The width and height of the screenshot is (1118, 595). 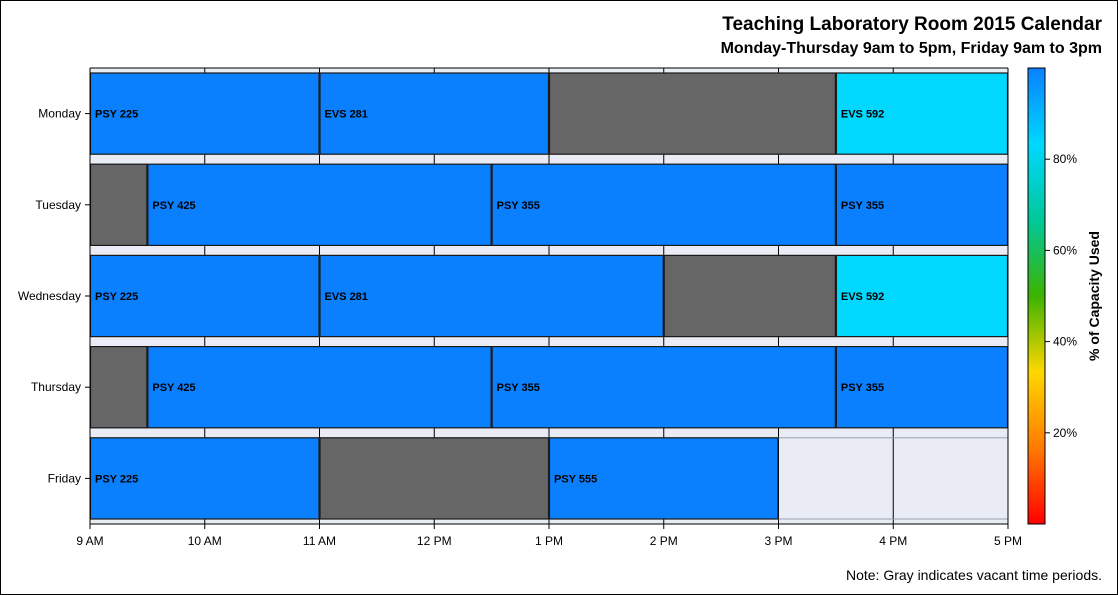 I want to click on chart-title: Teaching Laboratory Room 2015 Calendar, so click(x=912, y=24).